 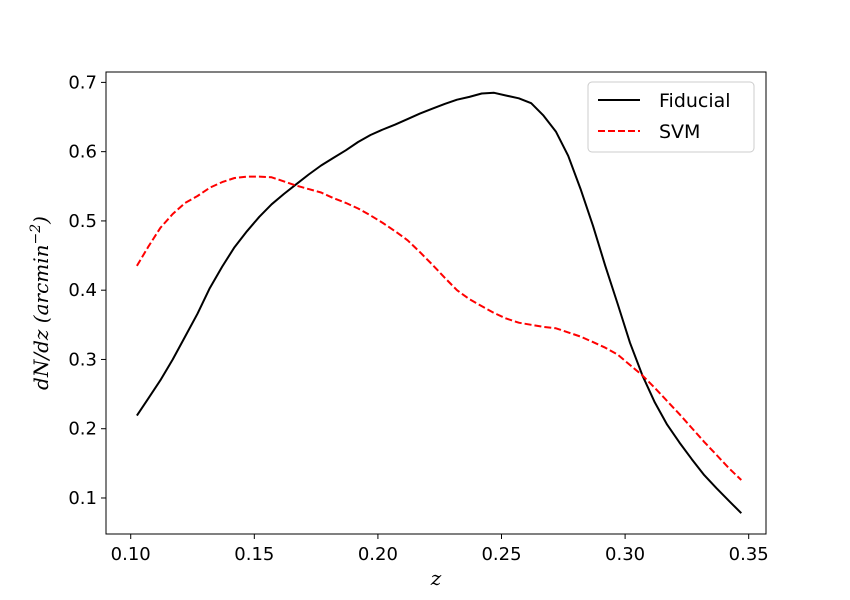 I want to click on y-tick-label: 0.7, so click(x=82, y=82).